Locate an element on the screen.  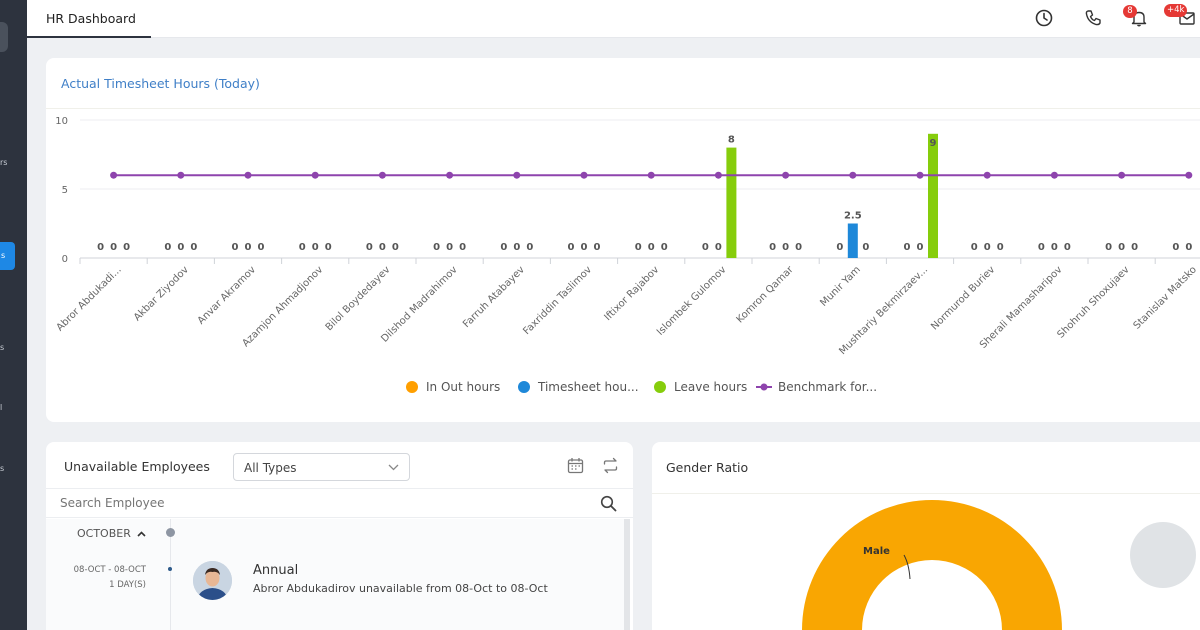
category-label: Komron Qamar is located at coordinates (766, 295).